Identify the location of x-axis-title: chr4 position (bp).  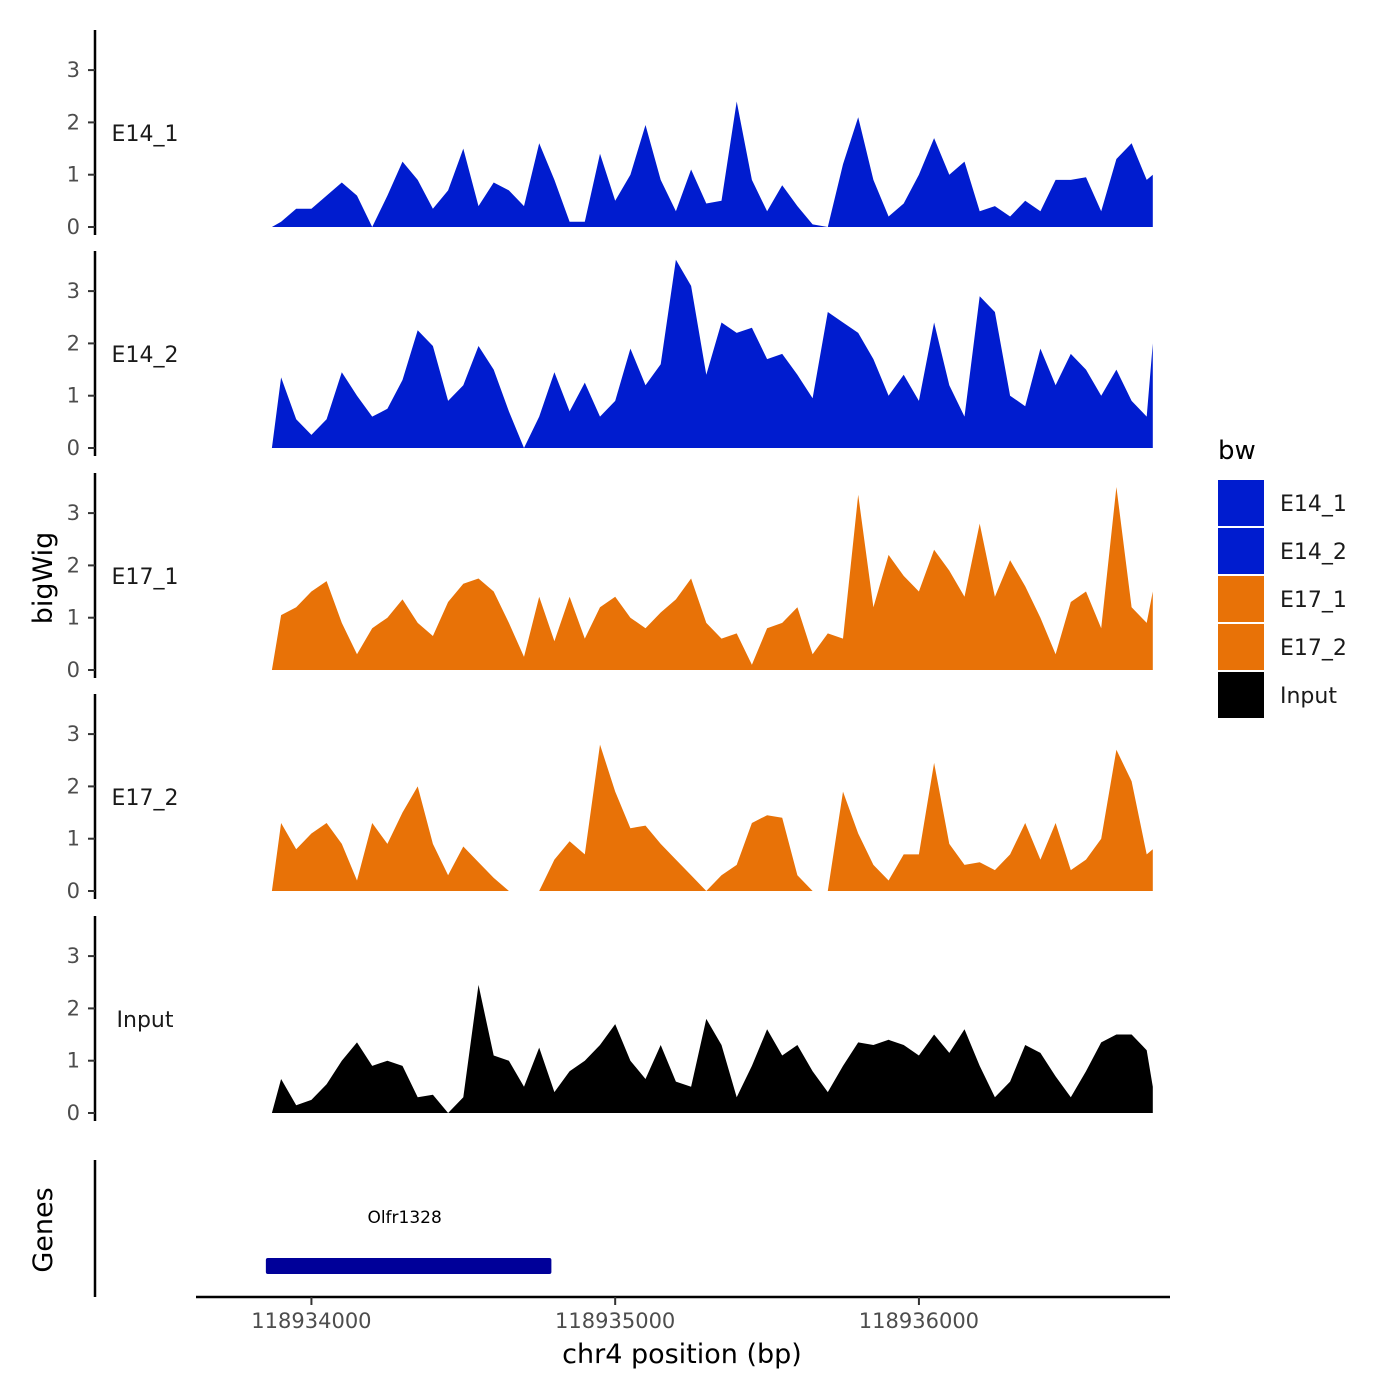
(682, 1354).